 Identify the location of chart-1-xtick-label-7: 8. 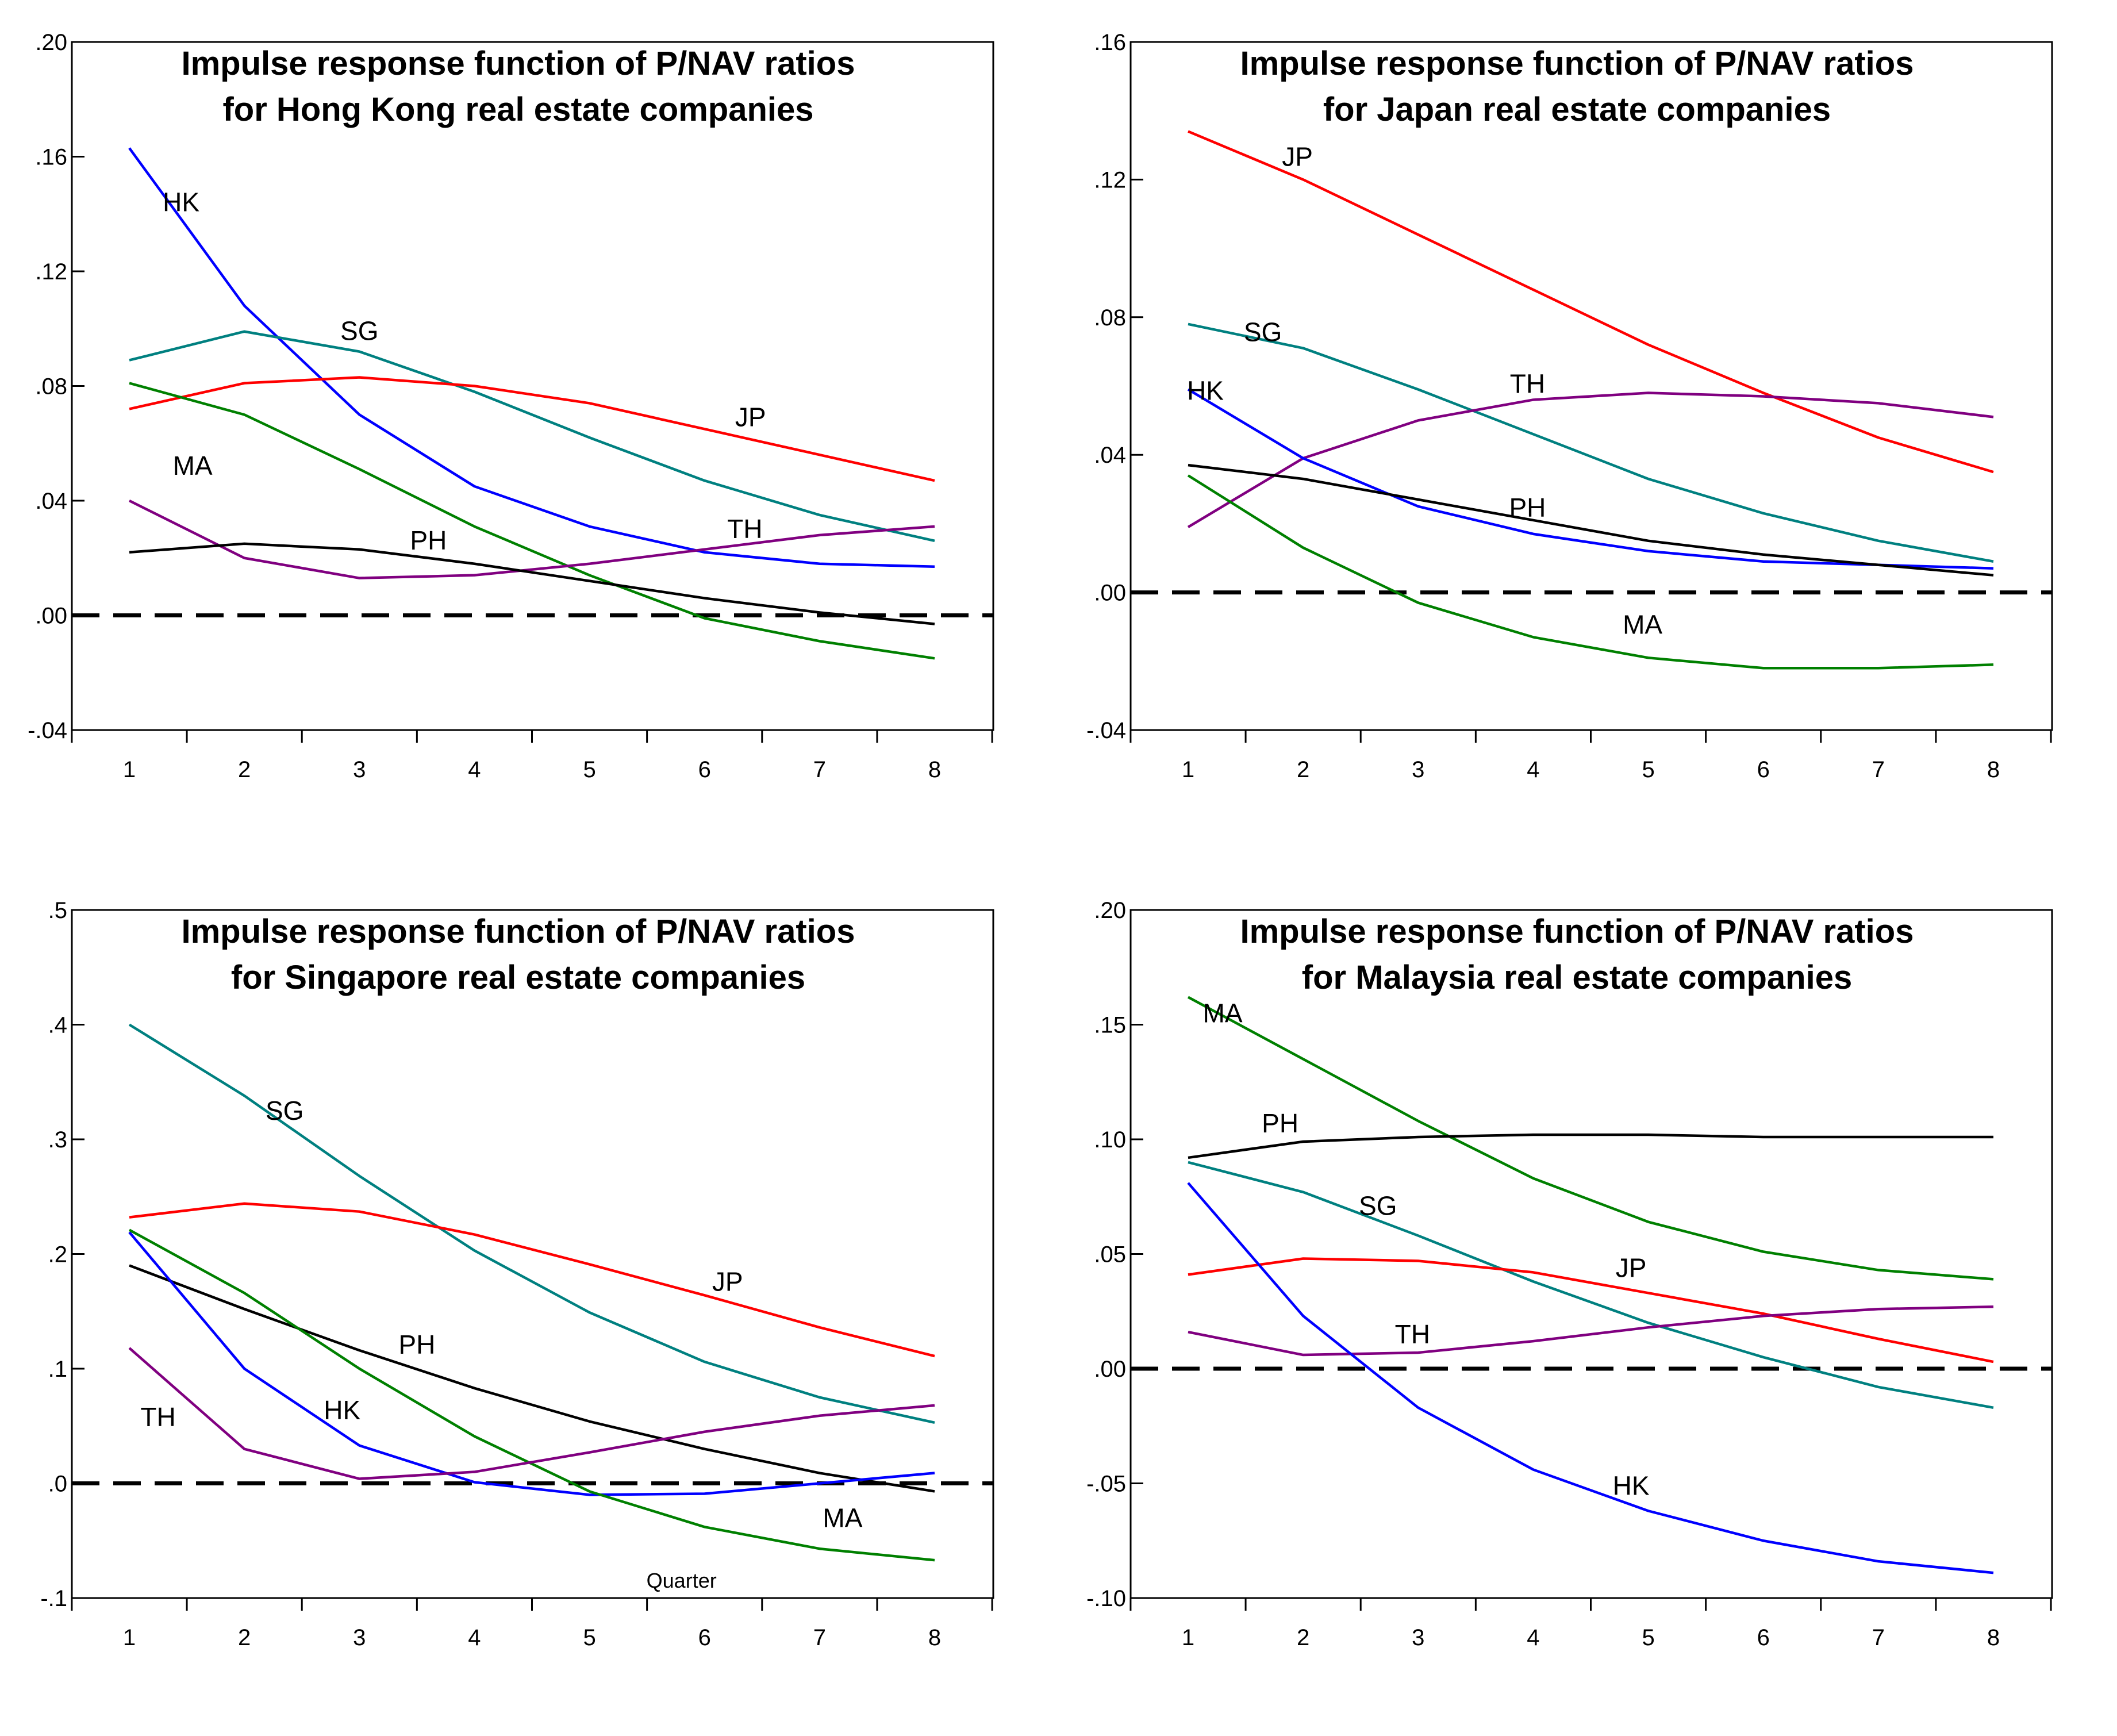
(1993, 770).